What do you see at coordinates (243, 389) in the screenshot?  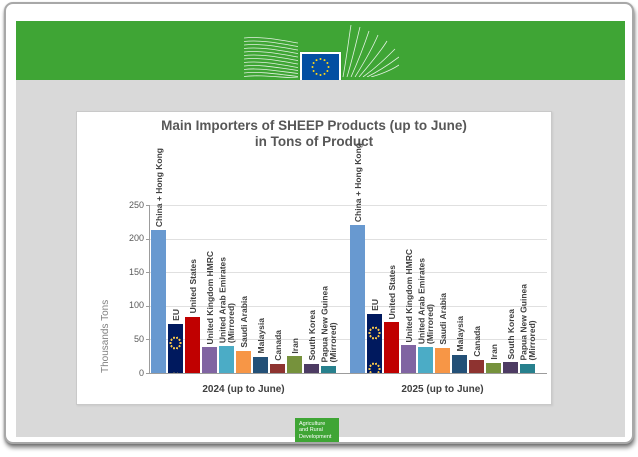 I see `x-axis-group-label: 2024 (up to June)` at bounding box center [243, 389].